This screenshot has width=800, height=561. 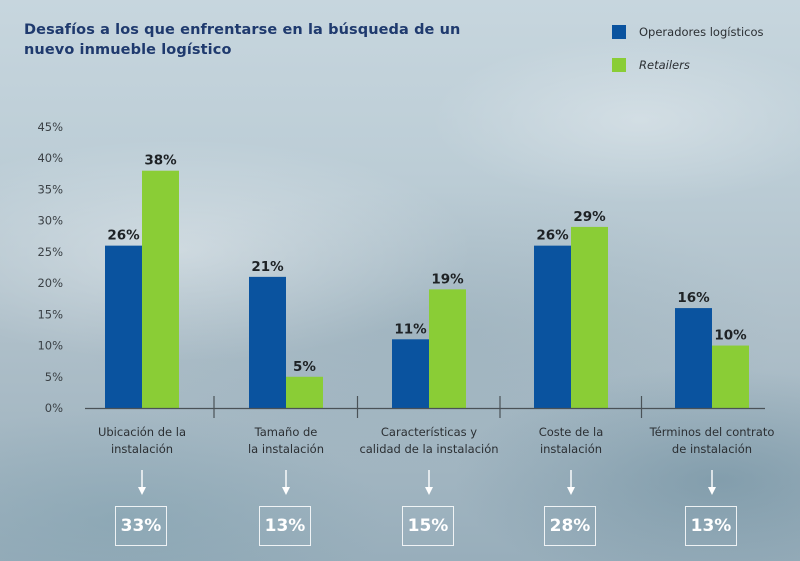 I want to click on data-label: 38%, so click(x=160, y=161).